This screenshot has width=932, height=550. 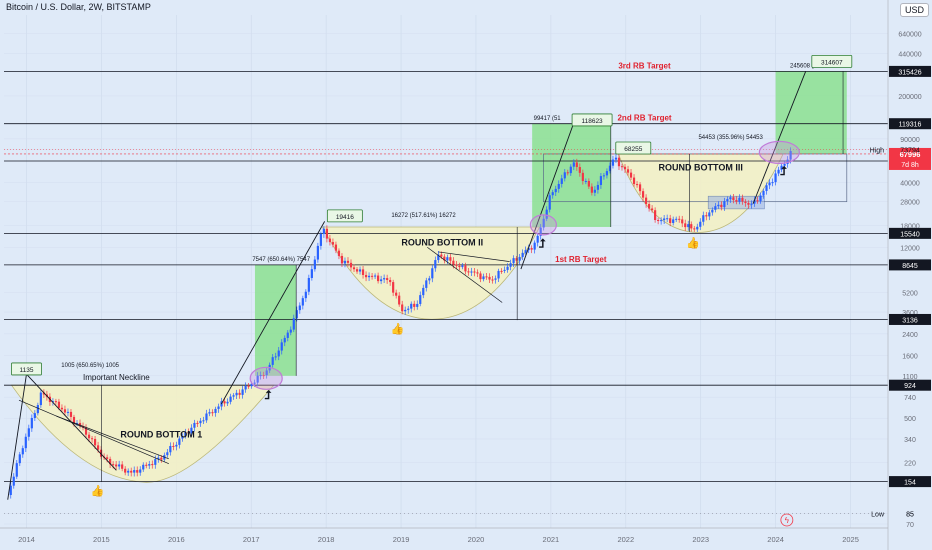 What do you see at coordinates (693, 242) in the screenshot?
I see `thumbs-up-icon: 👍` at bounding box center [693, 242].